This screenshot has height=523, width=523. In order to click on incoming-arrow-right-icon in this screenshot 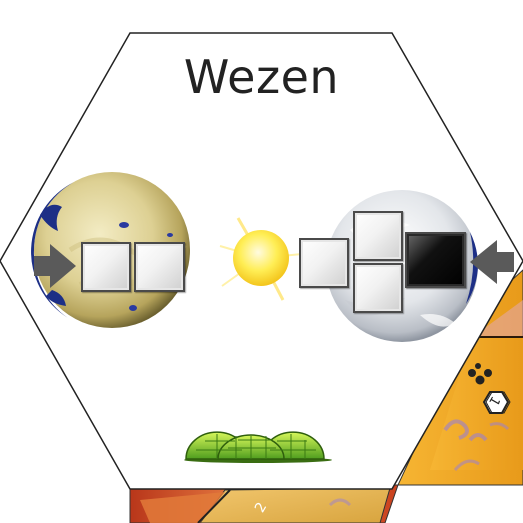, I will do `click(492, 262)`.